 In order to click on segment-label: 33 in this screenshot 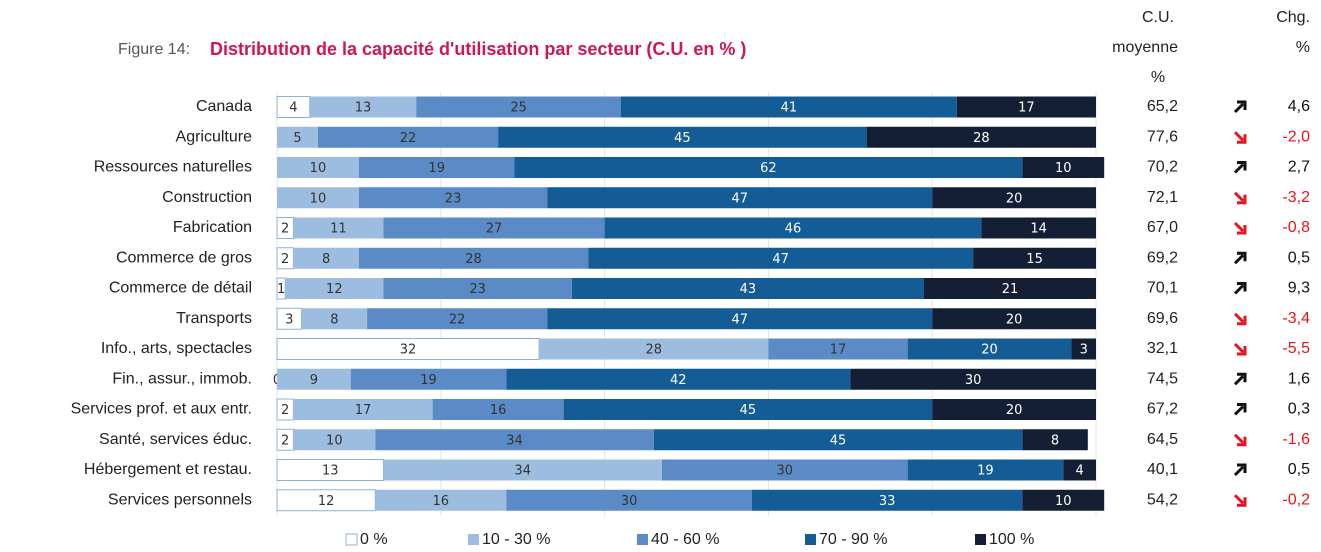, I will do `click(887, 501)`.